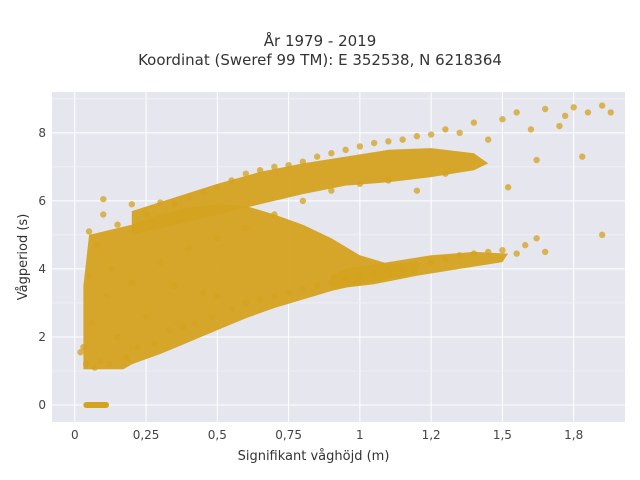  What do you see at coordinates (573, 435) in the screenshot?
I see `x-tick-label: 1,8` at bounding box center [573, 435].